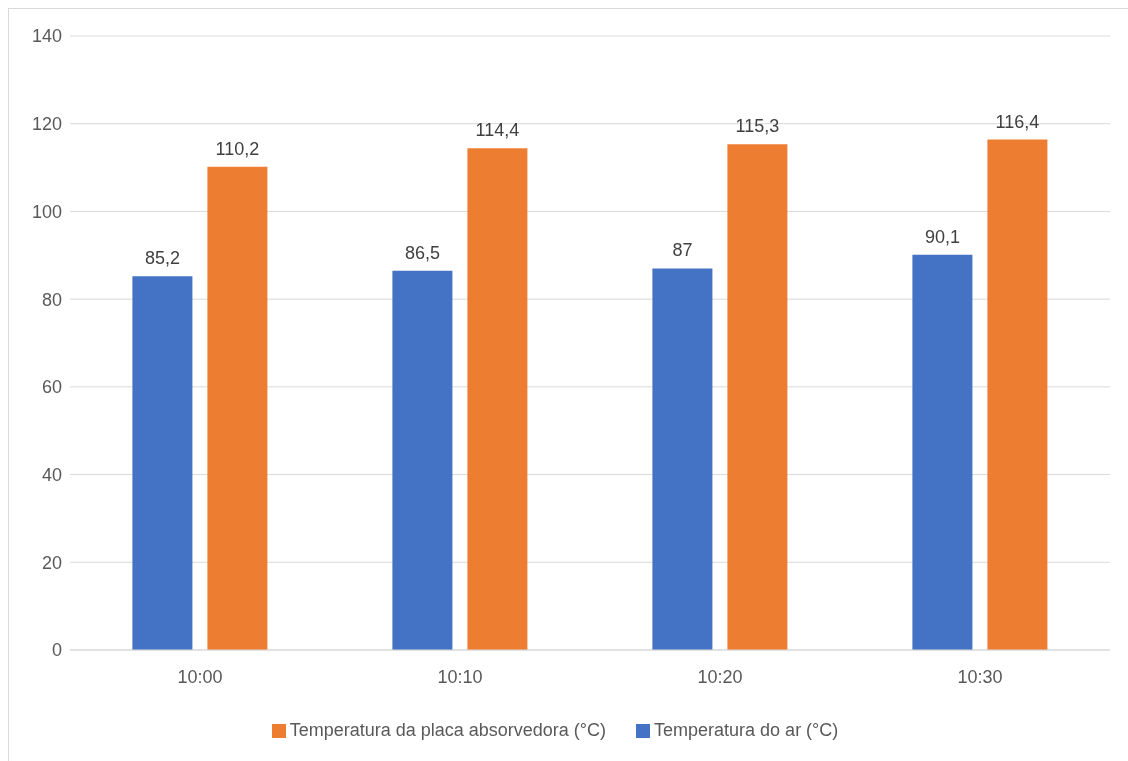 The height and width of the screenshot is (761, 1128). Describe the element at coordinates (51, 562) in the screenshot. I see `y-tick-label: 20` at that location.